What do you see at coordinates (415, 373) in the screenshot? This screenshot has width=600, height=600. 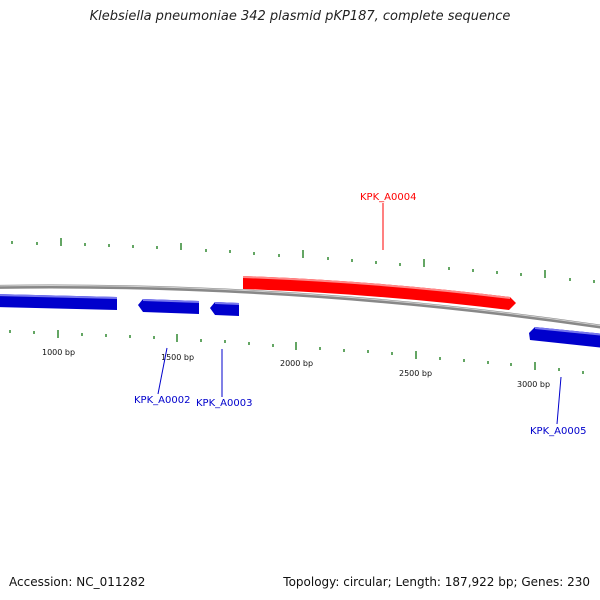 I see `scale-label: 2500 bp` at bounding box center [415, 373].